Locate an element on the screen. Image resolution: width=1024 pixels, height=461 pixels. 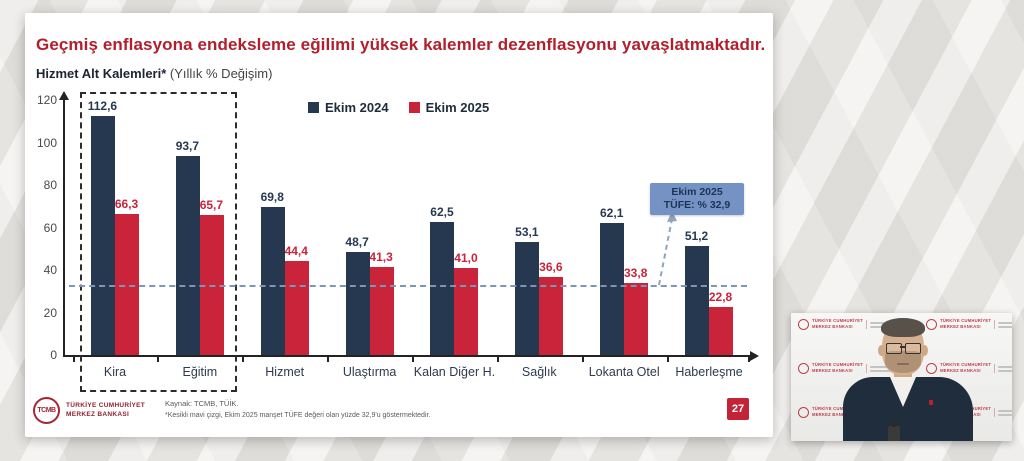
chart-subtitle-unit: (Yıllık % Değişim) is located at coordinates (219, 73).